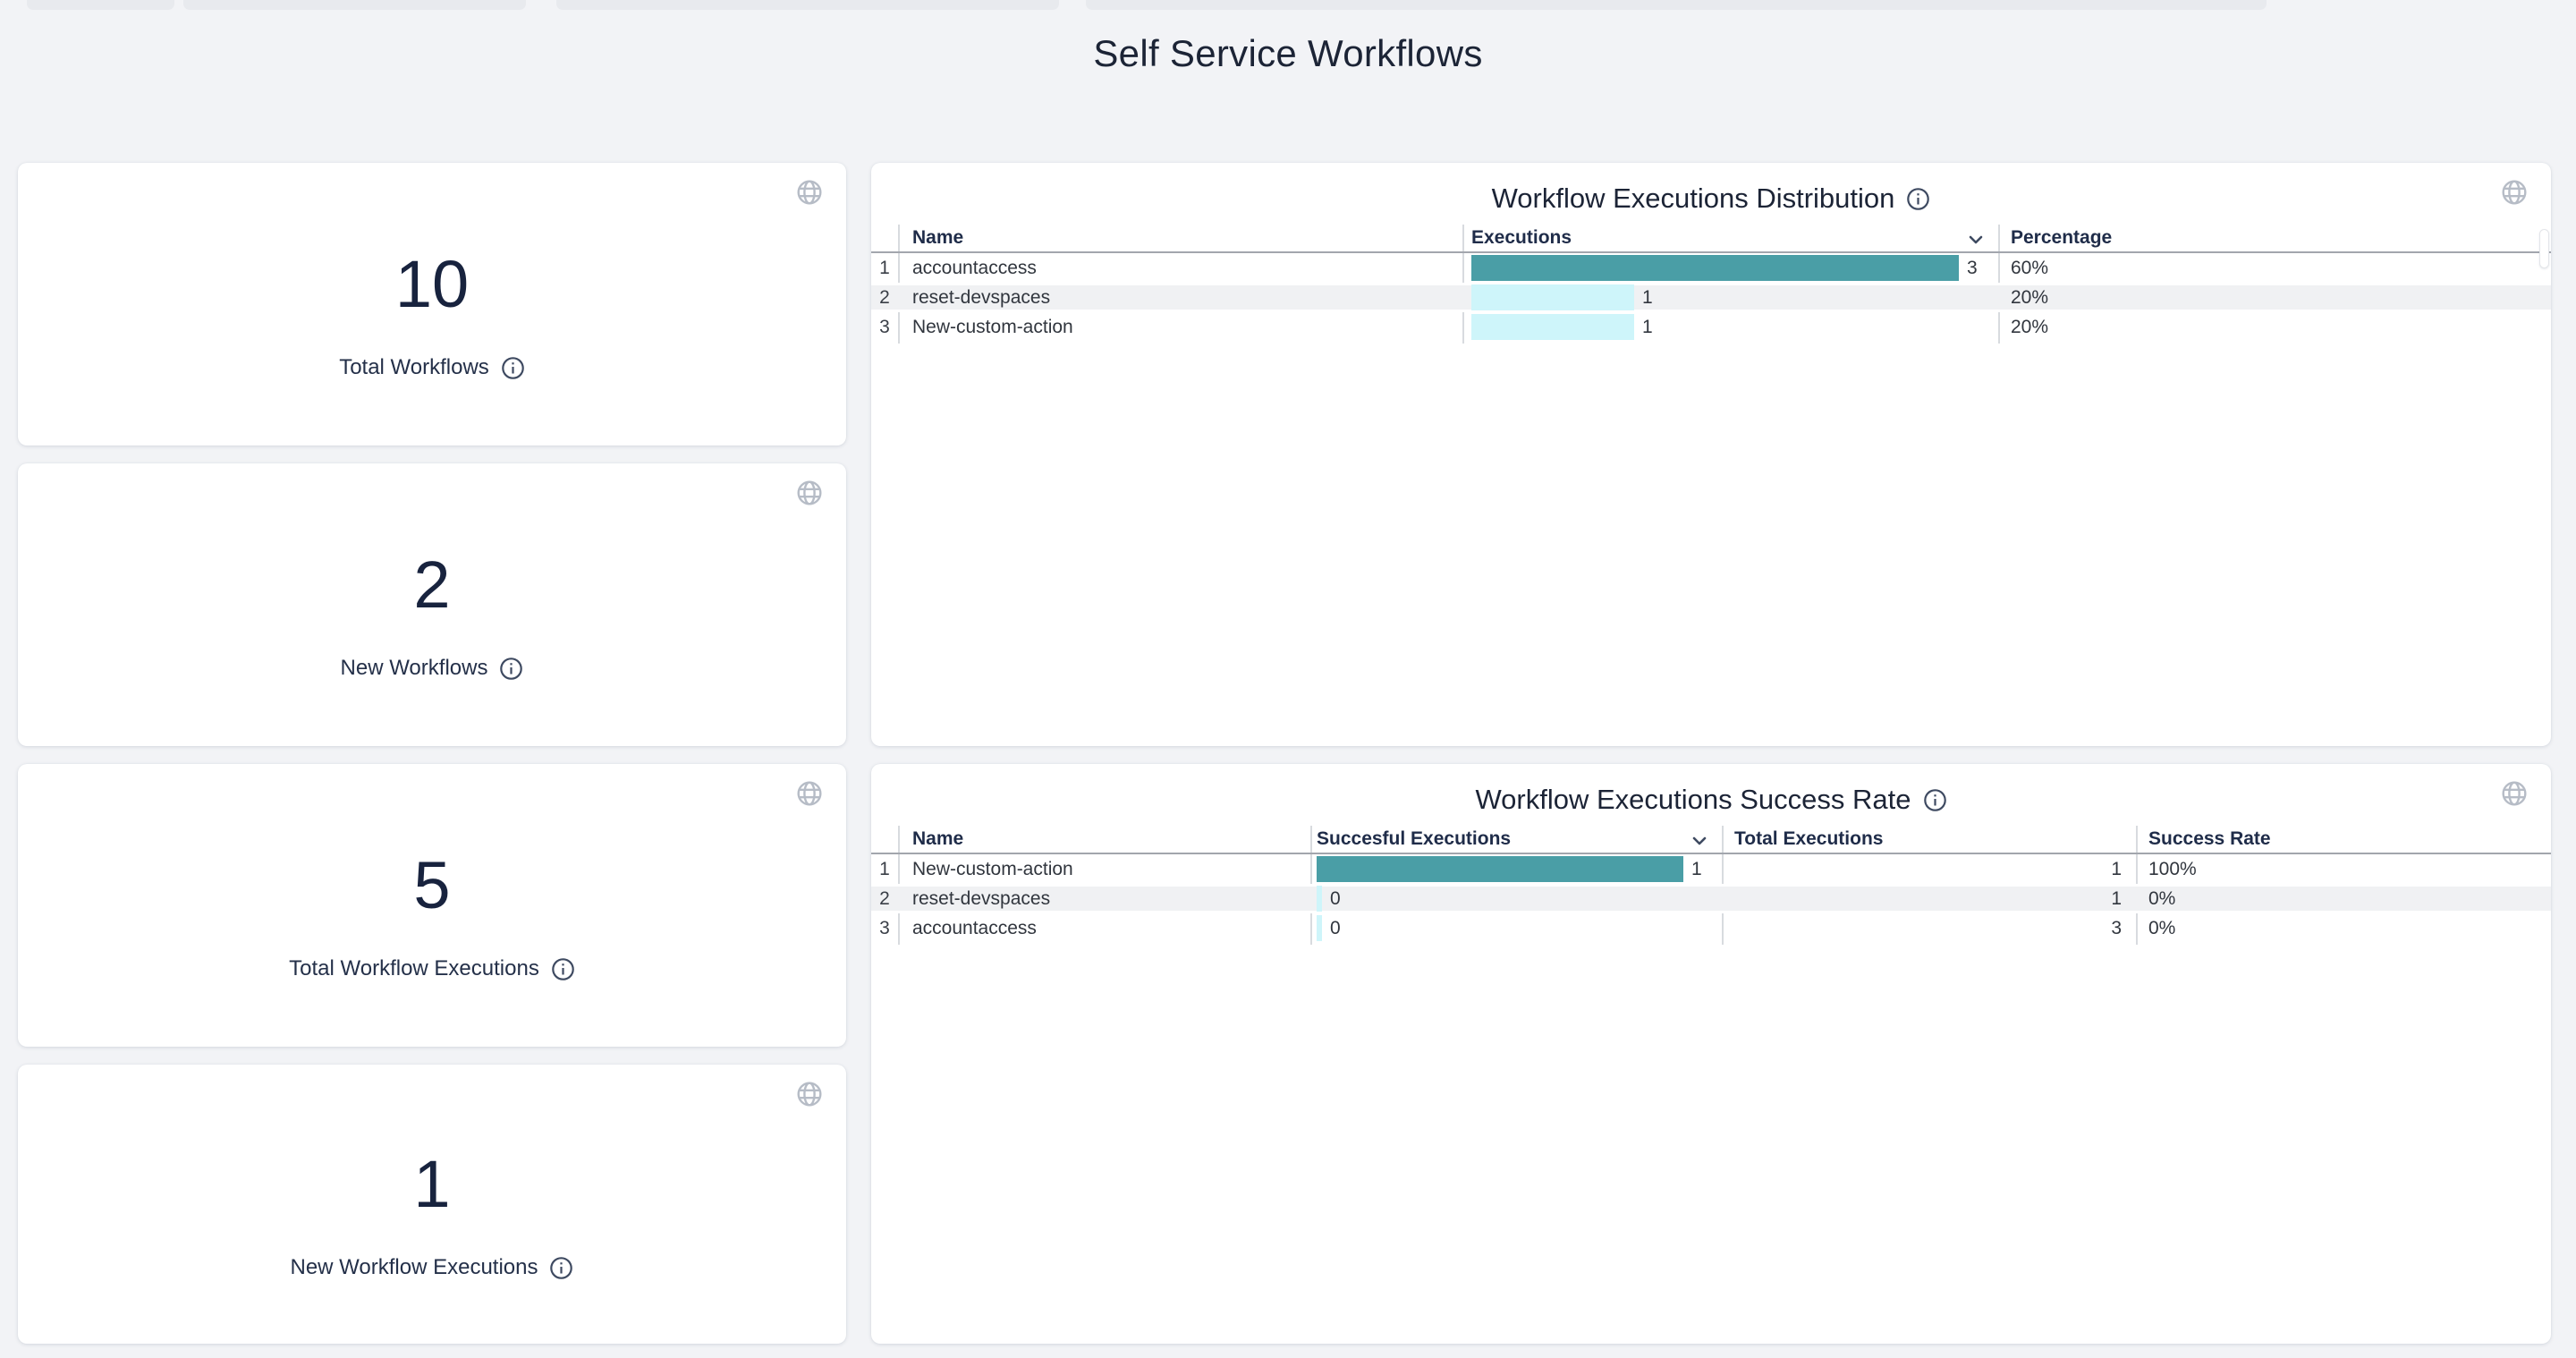 The height and width of the screenshot is (1358, 2576). I want to click on stat-label: New Workflows, so click(414, 668).